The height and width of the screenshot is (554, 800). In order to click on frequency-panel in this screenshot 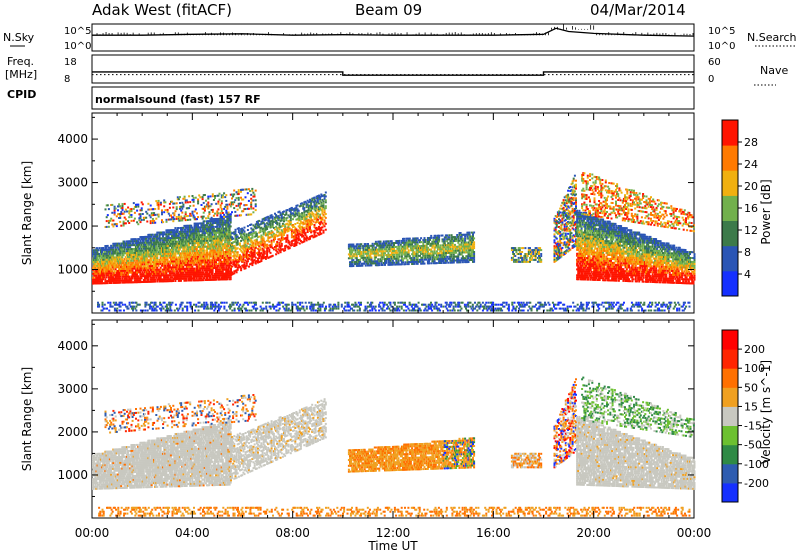, I will do `click(393, 69)`.